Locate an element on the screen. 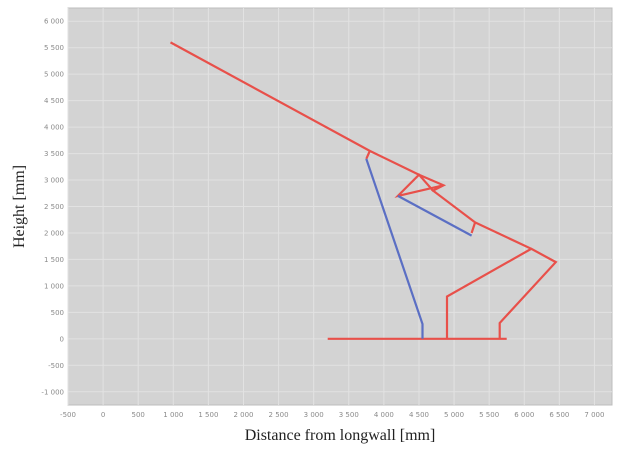 Image resolution: width=622 pixels, height=450 pixels. x-tick-label: 2 000 is located at coordinates (243, 415).